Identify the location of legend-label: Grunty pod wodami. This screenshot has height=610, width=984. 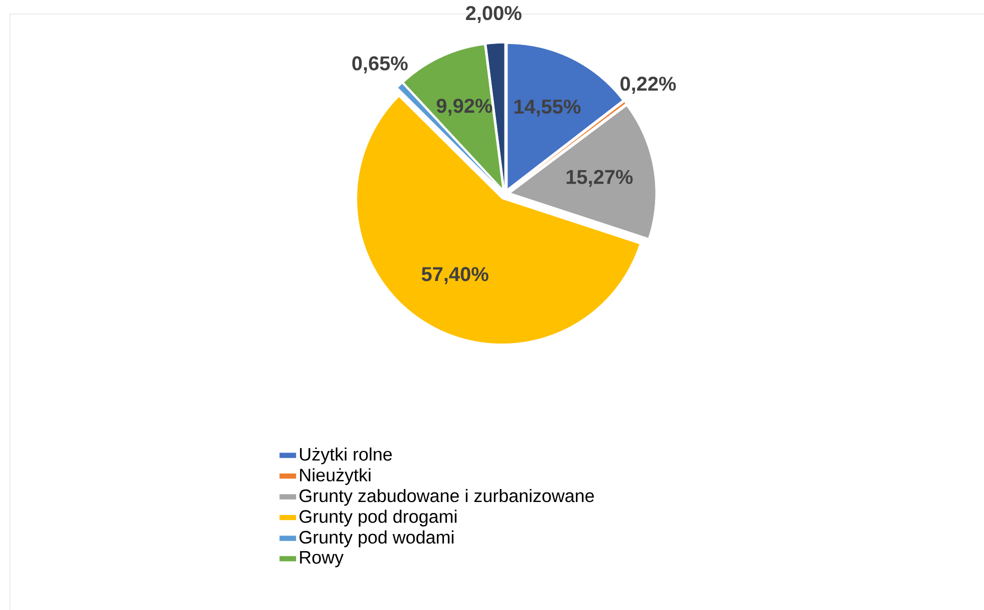
(377, 539).